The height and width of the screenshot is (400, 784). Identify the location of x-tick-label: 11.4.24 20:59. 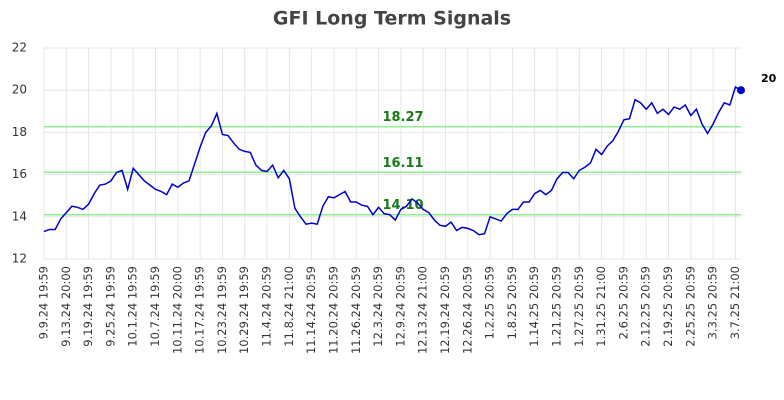
(267, 306).